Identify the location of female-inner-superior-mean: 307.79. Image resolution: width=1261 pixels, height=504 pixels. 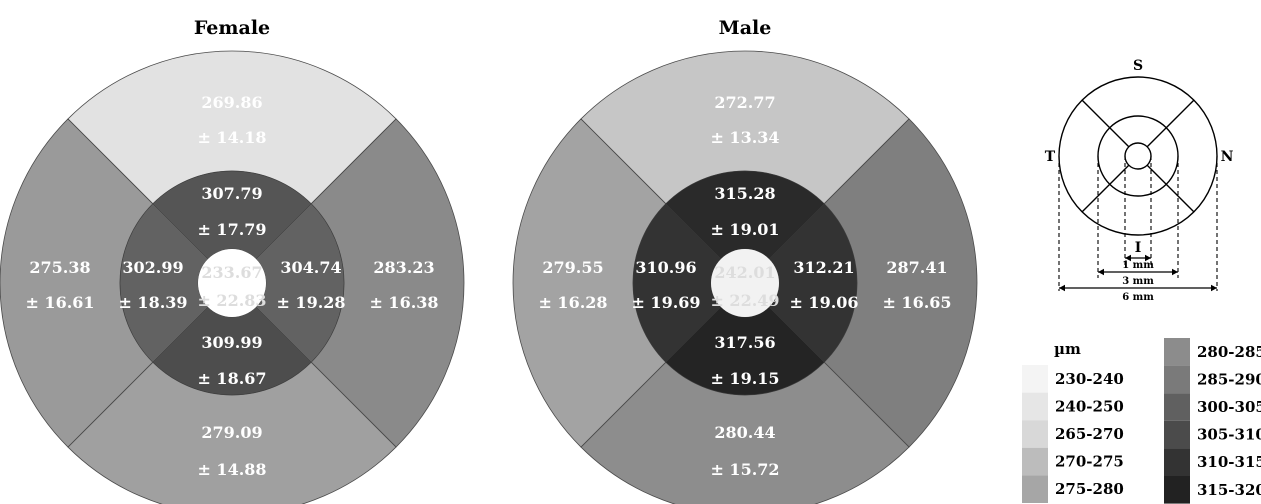
(231, 193).